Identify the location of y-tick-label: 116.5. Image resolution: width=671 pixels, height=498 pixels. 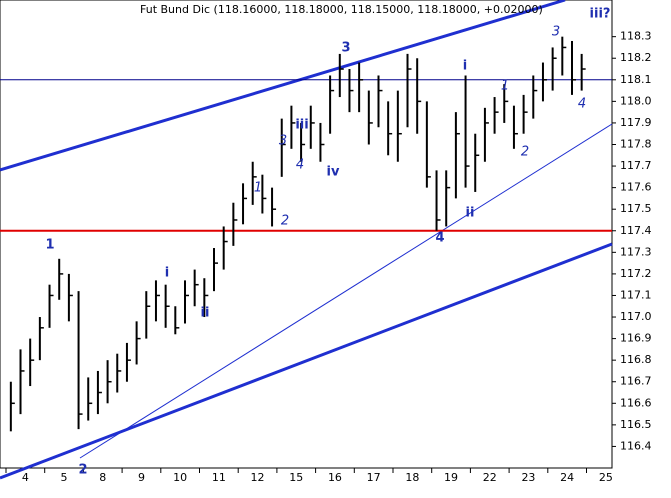
(636, 424).